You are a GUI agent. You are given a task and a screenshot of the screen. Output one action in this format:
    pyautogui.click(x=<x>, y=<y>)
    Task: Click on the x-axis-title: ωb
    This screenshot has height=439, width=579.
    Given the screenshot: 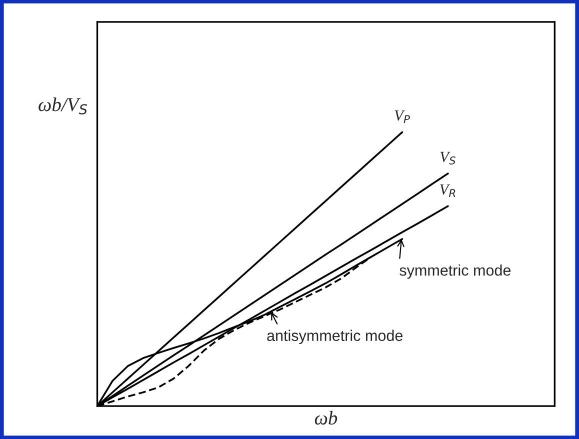 What is the action you would take?
    pyautogui.click(x=326, y=417)
    